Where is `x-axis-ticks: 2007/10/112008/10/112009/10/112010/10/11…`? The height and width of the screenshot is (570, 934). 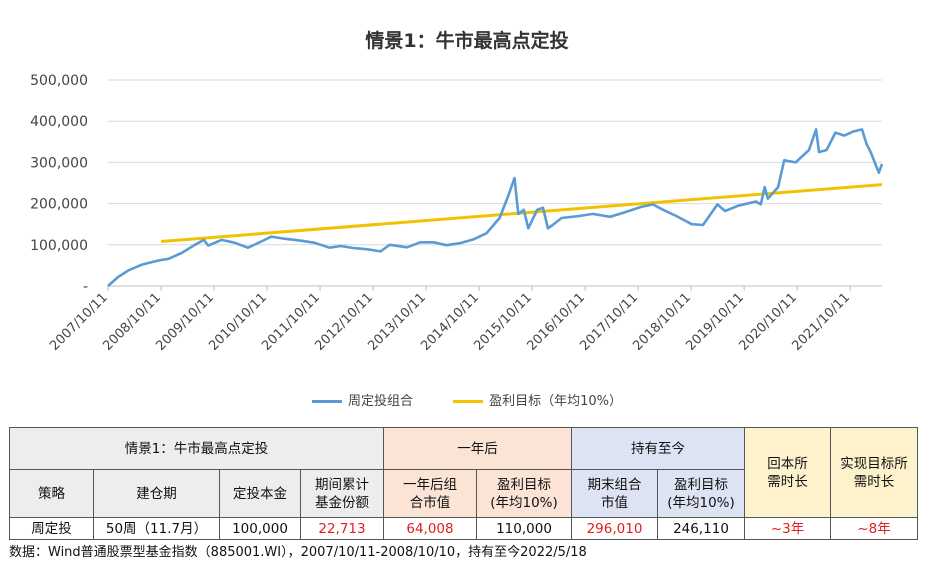
x-axis-ticks: 2007/10/112008/10/112009/10/112010/10/11… is located at coordinates (450, 320).